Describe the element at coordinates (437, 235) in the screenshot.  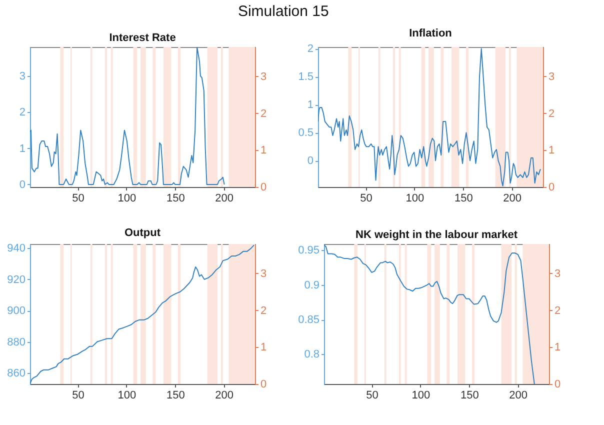
I see `chart-title: NK weight in the labour market` at that location.